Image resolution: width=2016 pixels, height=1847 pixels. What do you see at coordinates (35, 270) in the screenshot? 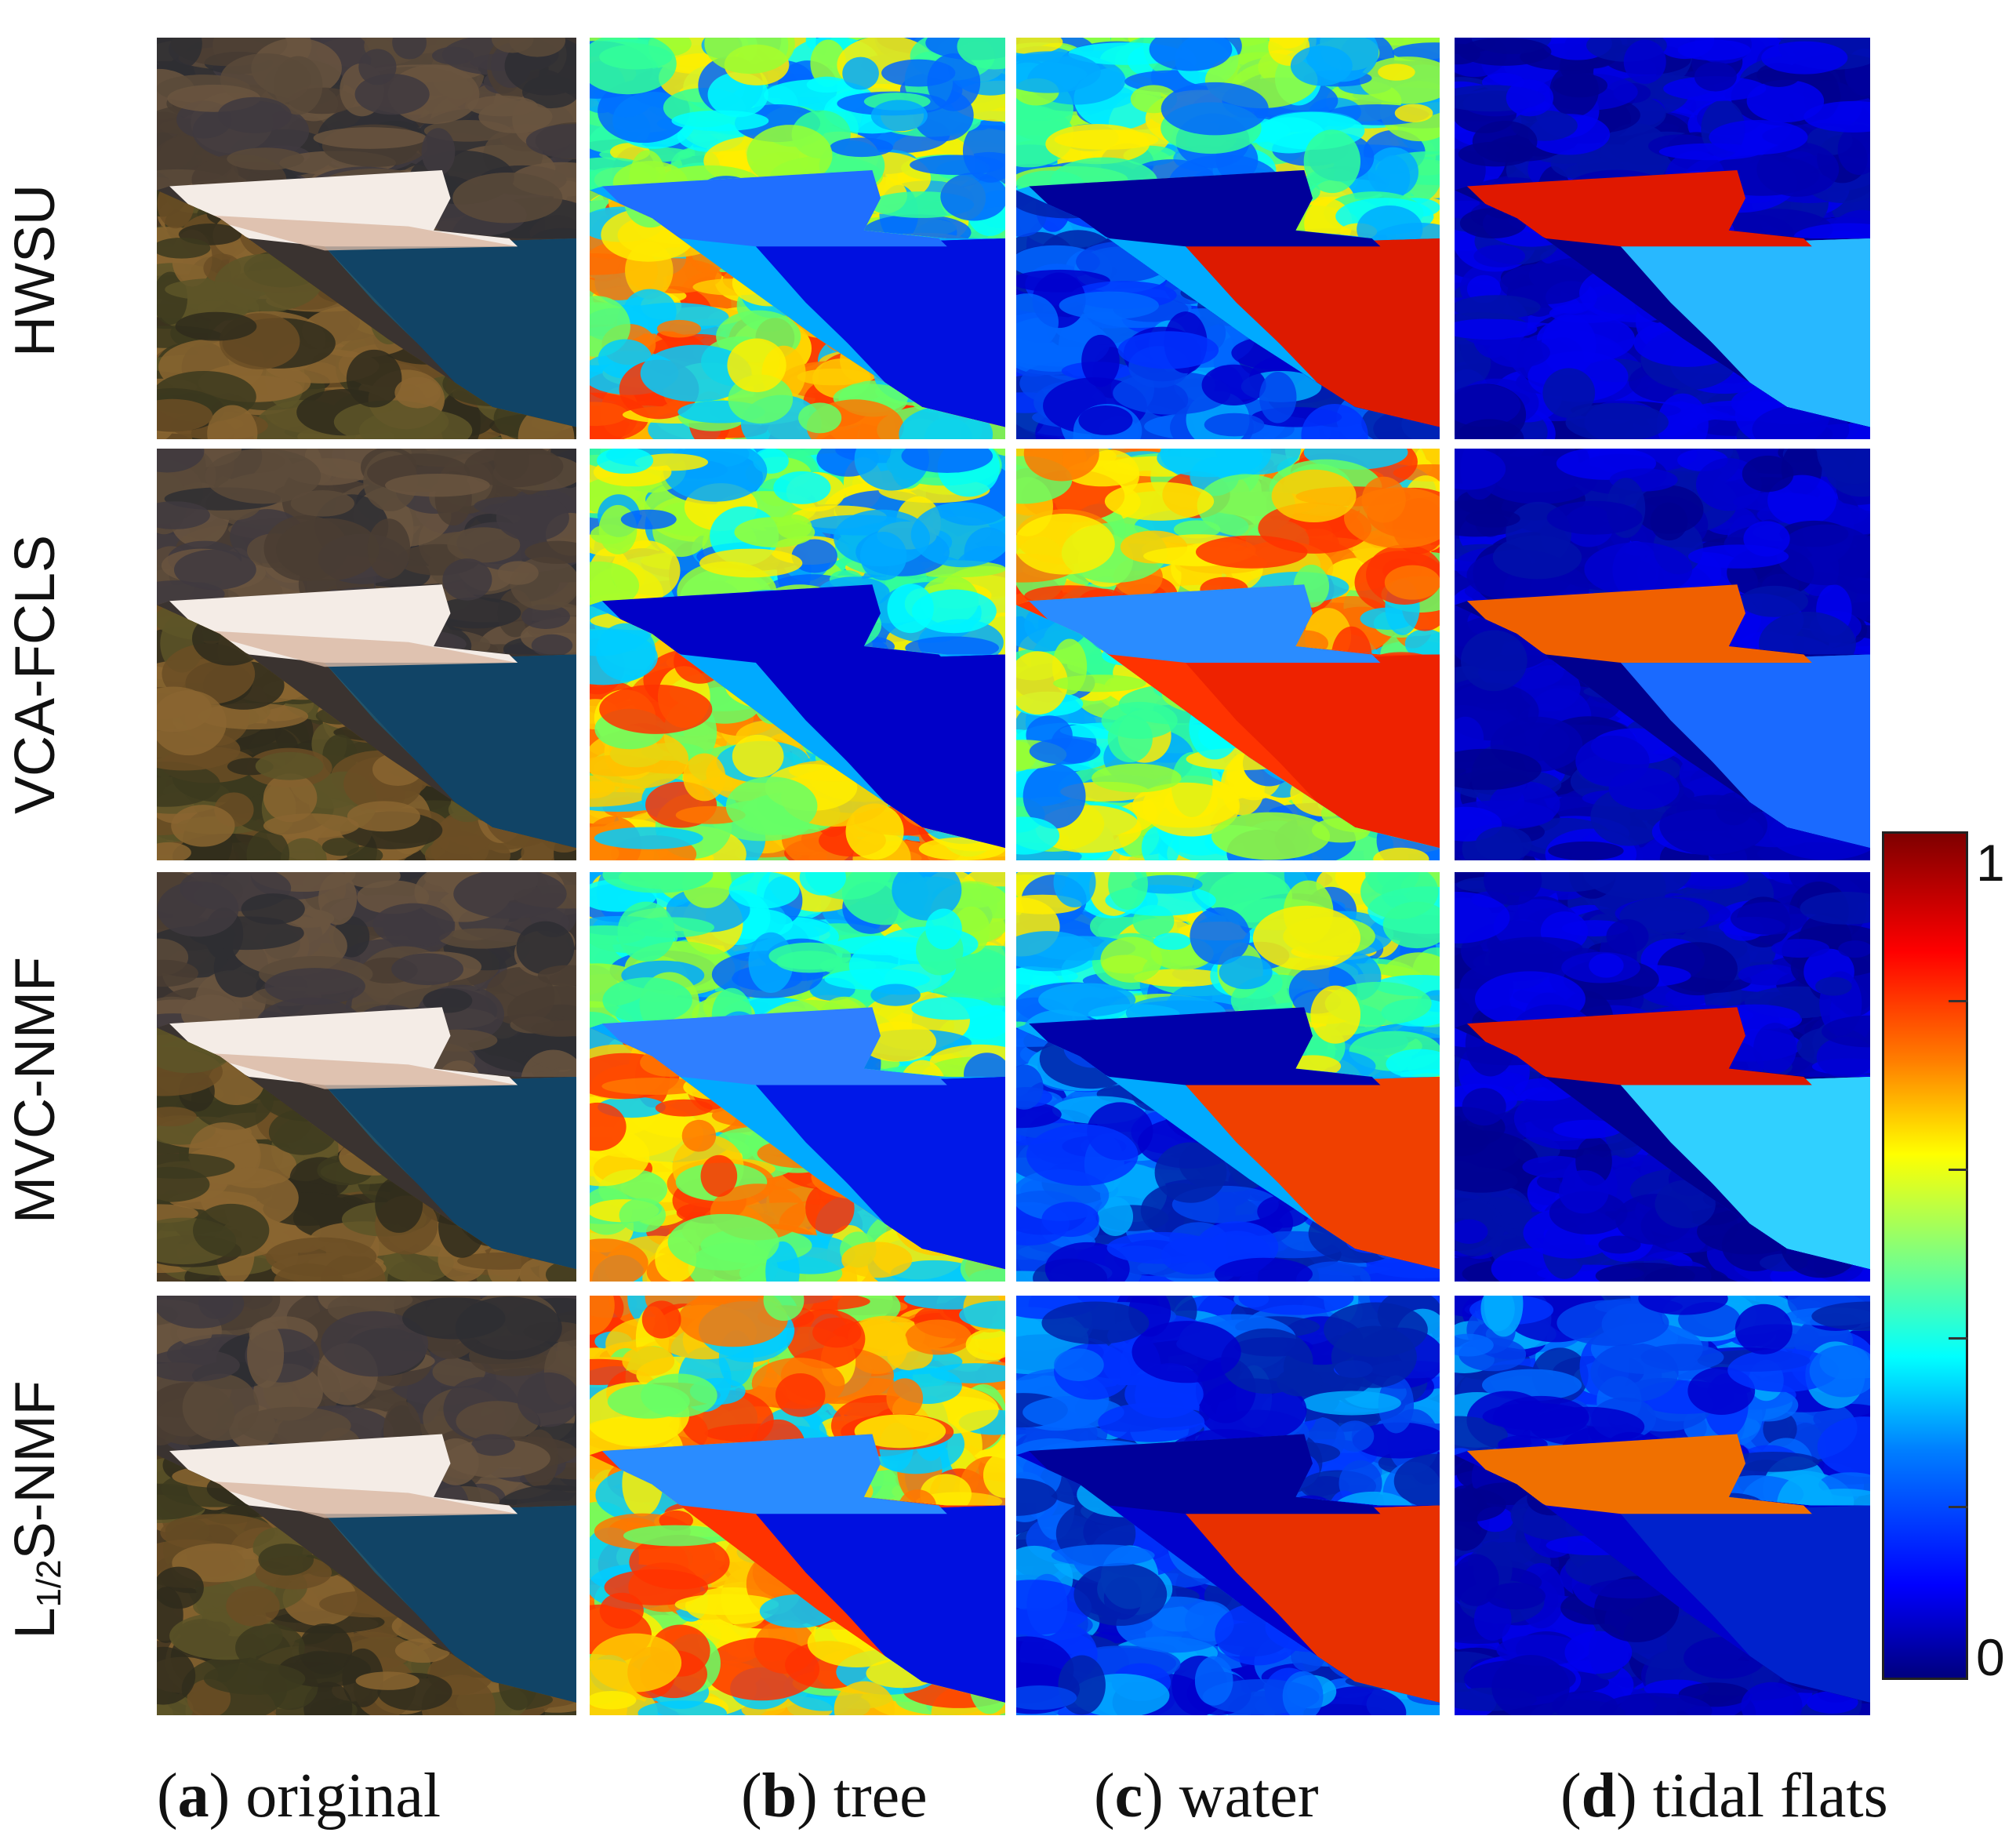
I see `row-label-hwsu: HWSU` at bounding box center [35, 270].